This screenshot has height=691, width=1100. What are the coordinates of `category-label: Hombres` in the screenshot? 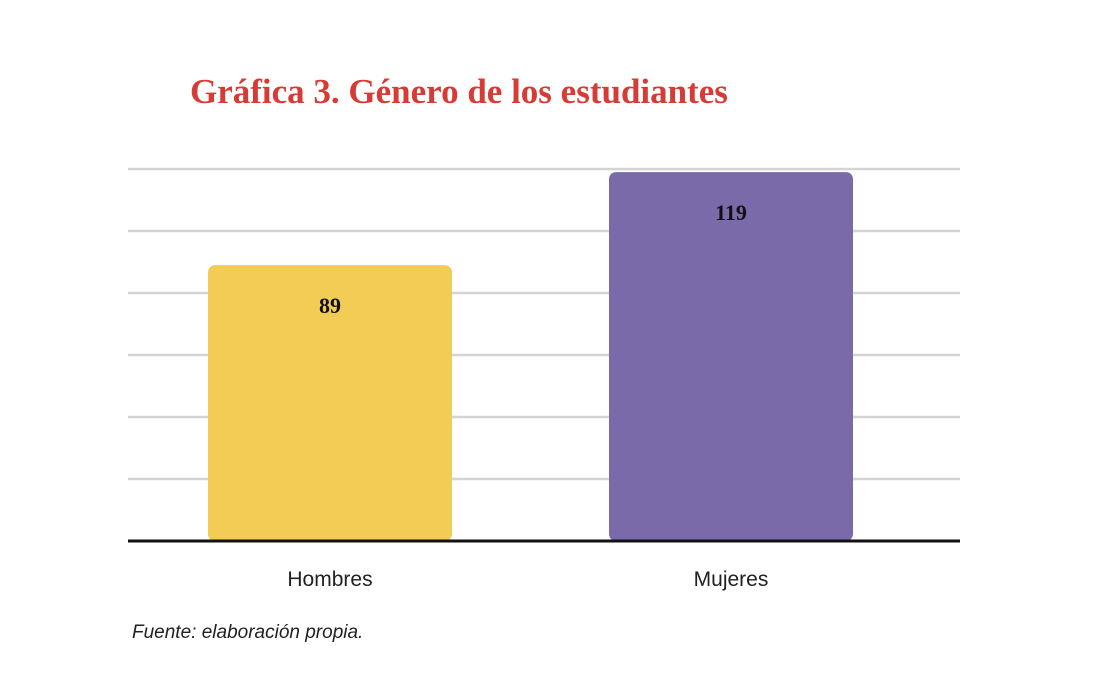 It's located at (329, 579).